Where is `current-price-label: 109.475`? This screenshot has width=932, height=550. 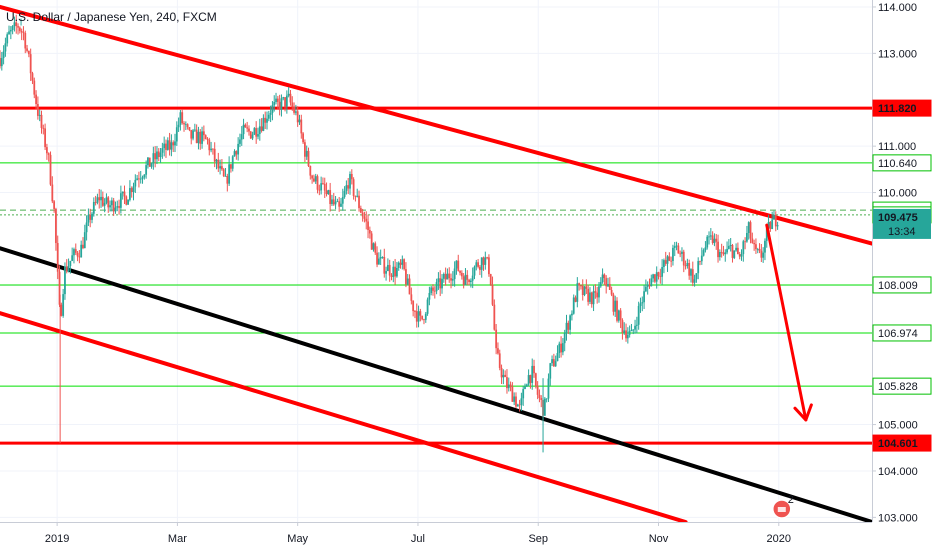 current-price-label: 109.475 is located at coordinates (898, 218).